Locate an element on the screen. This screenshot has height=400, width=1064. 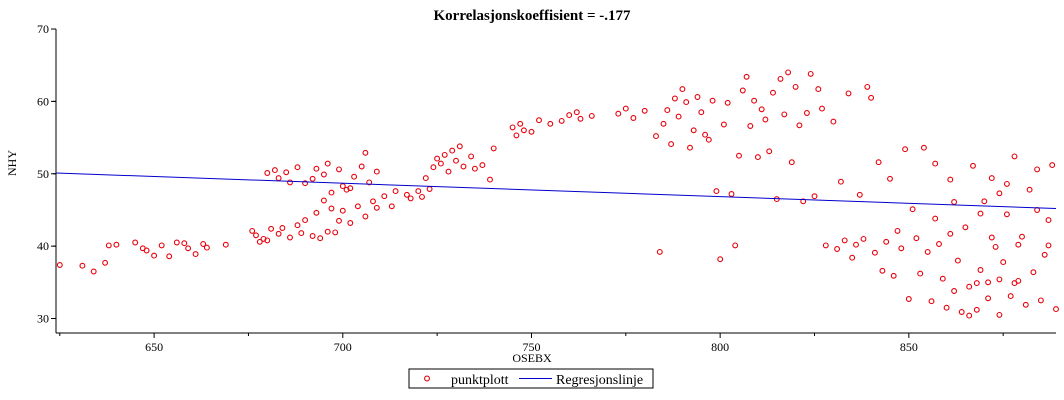
y-tick-label: 50 is located at coordinates (43, 174).